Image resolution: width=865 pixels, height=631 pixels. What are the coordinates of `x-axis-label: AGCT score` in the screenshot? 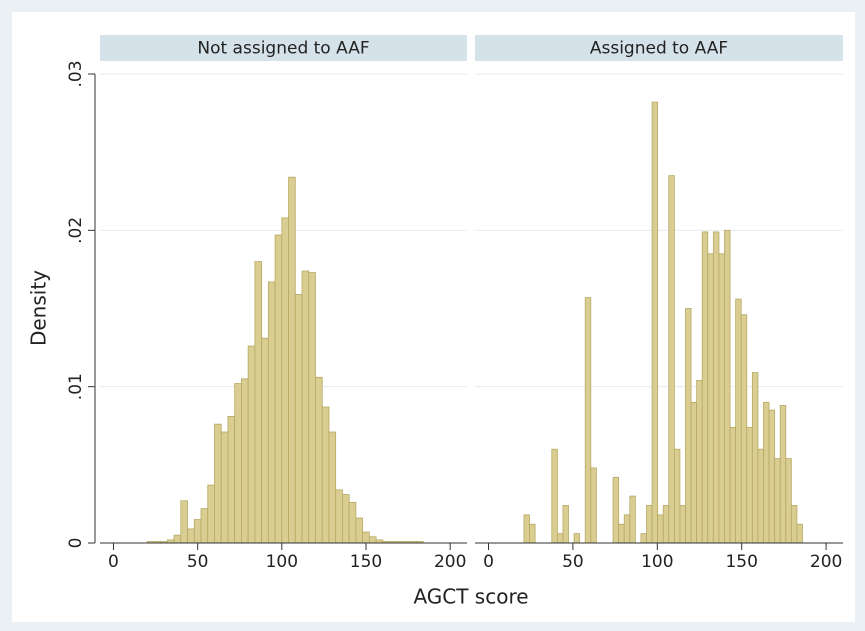 It's located at (470, 597).